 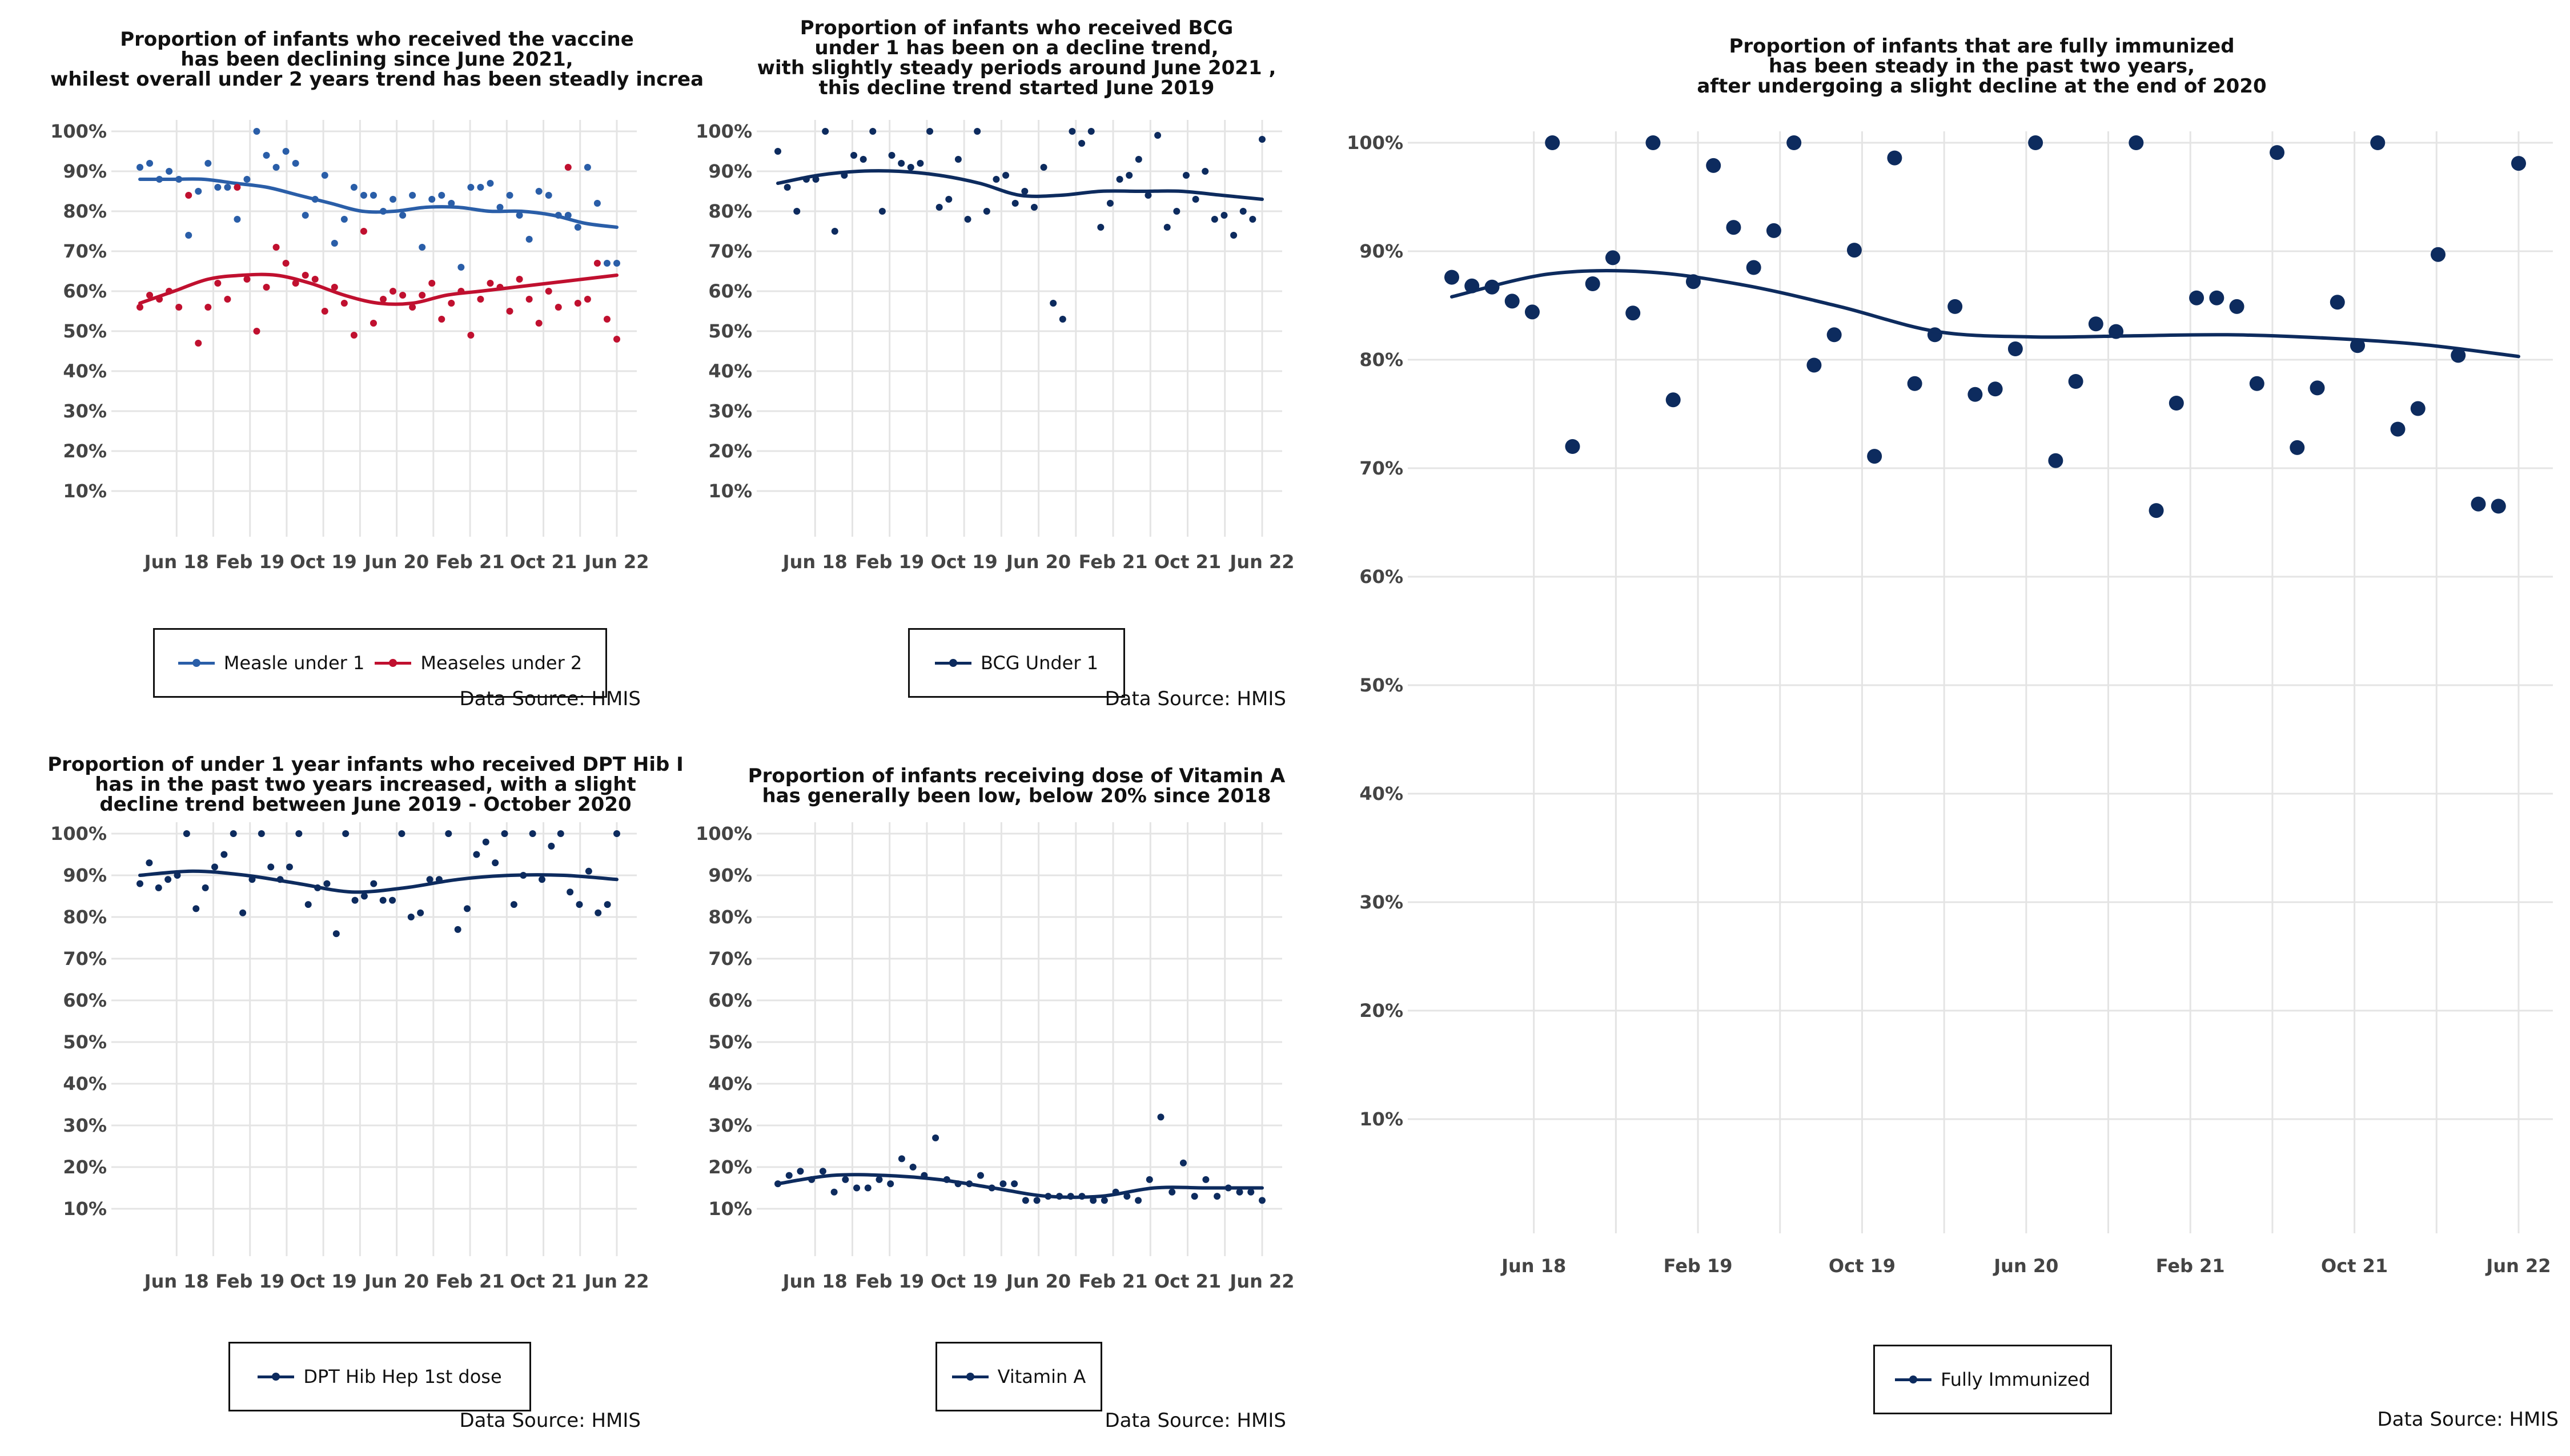 What do you see at coordinates (889, 1281) in the screenshot?
I see `x-tick-label: Feb 19` at bounding box center [889, 1281].